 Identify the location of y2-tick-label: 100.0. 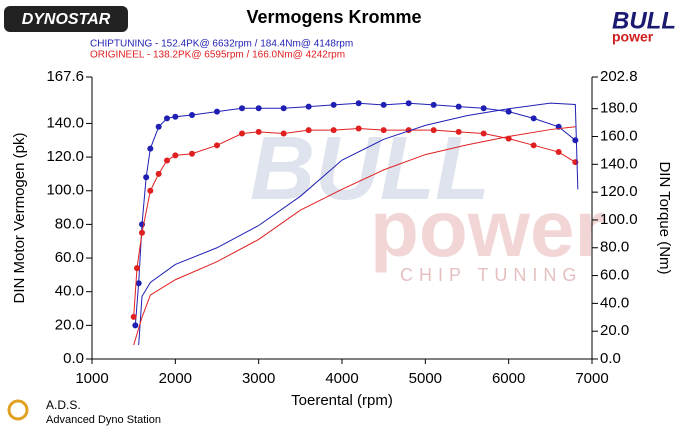
(619, 219).